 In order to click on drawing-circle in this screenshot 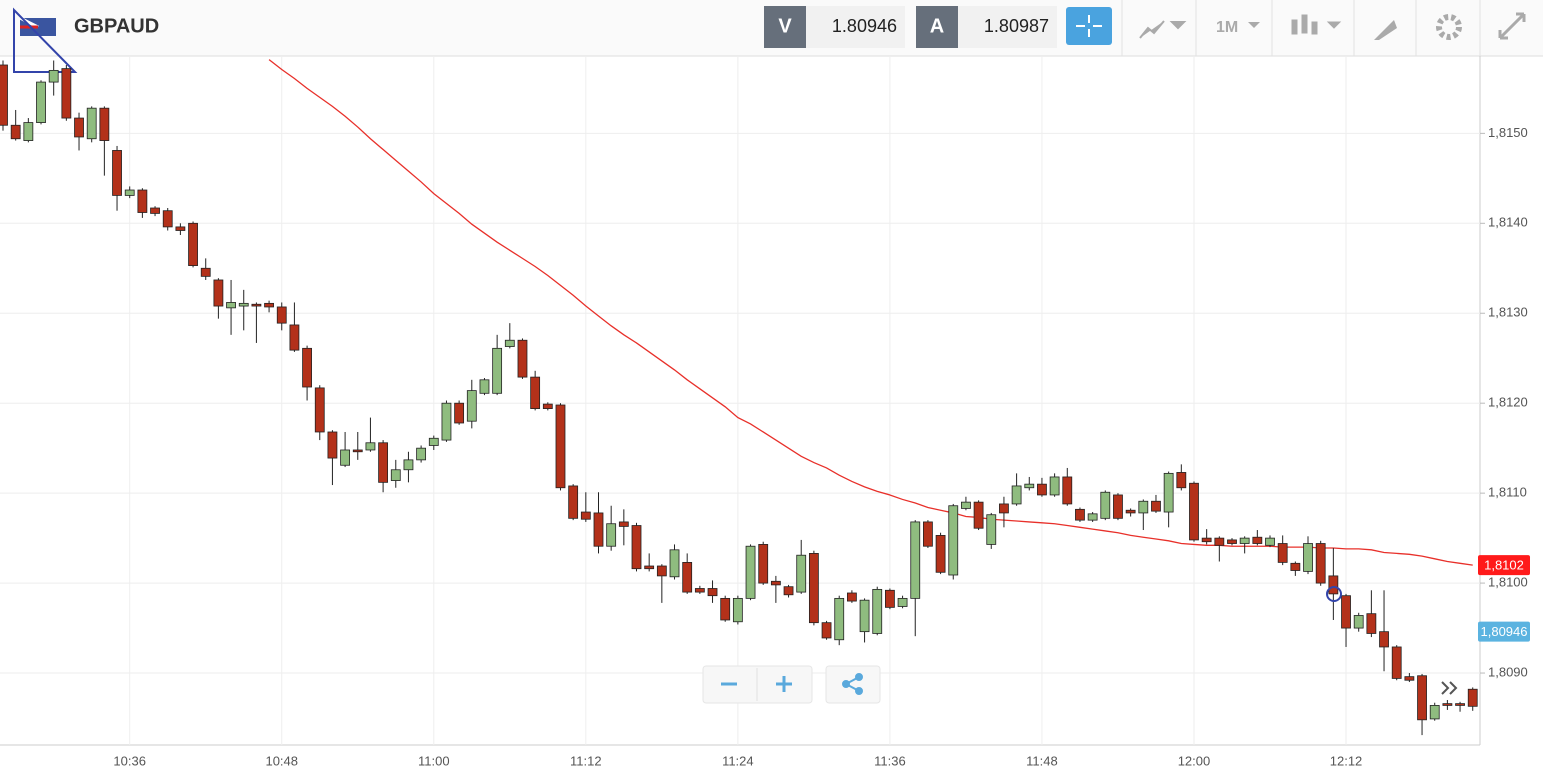, I will do `click(1334, 594)`.